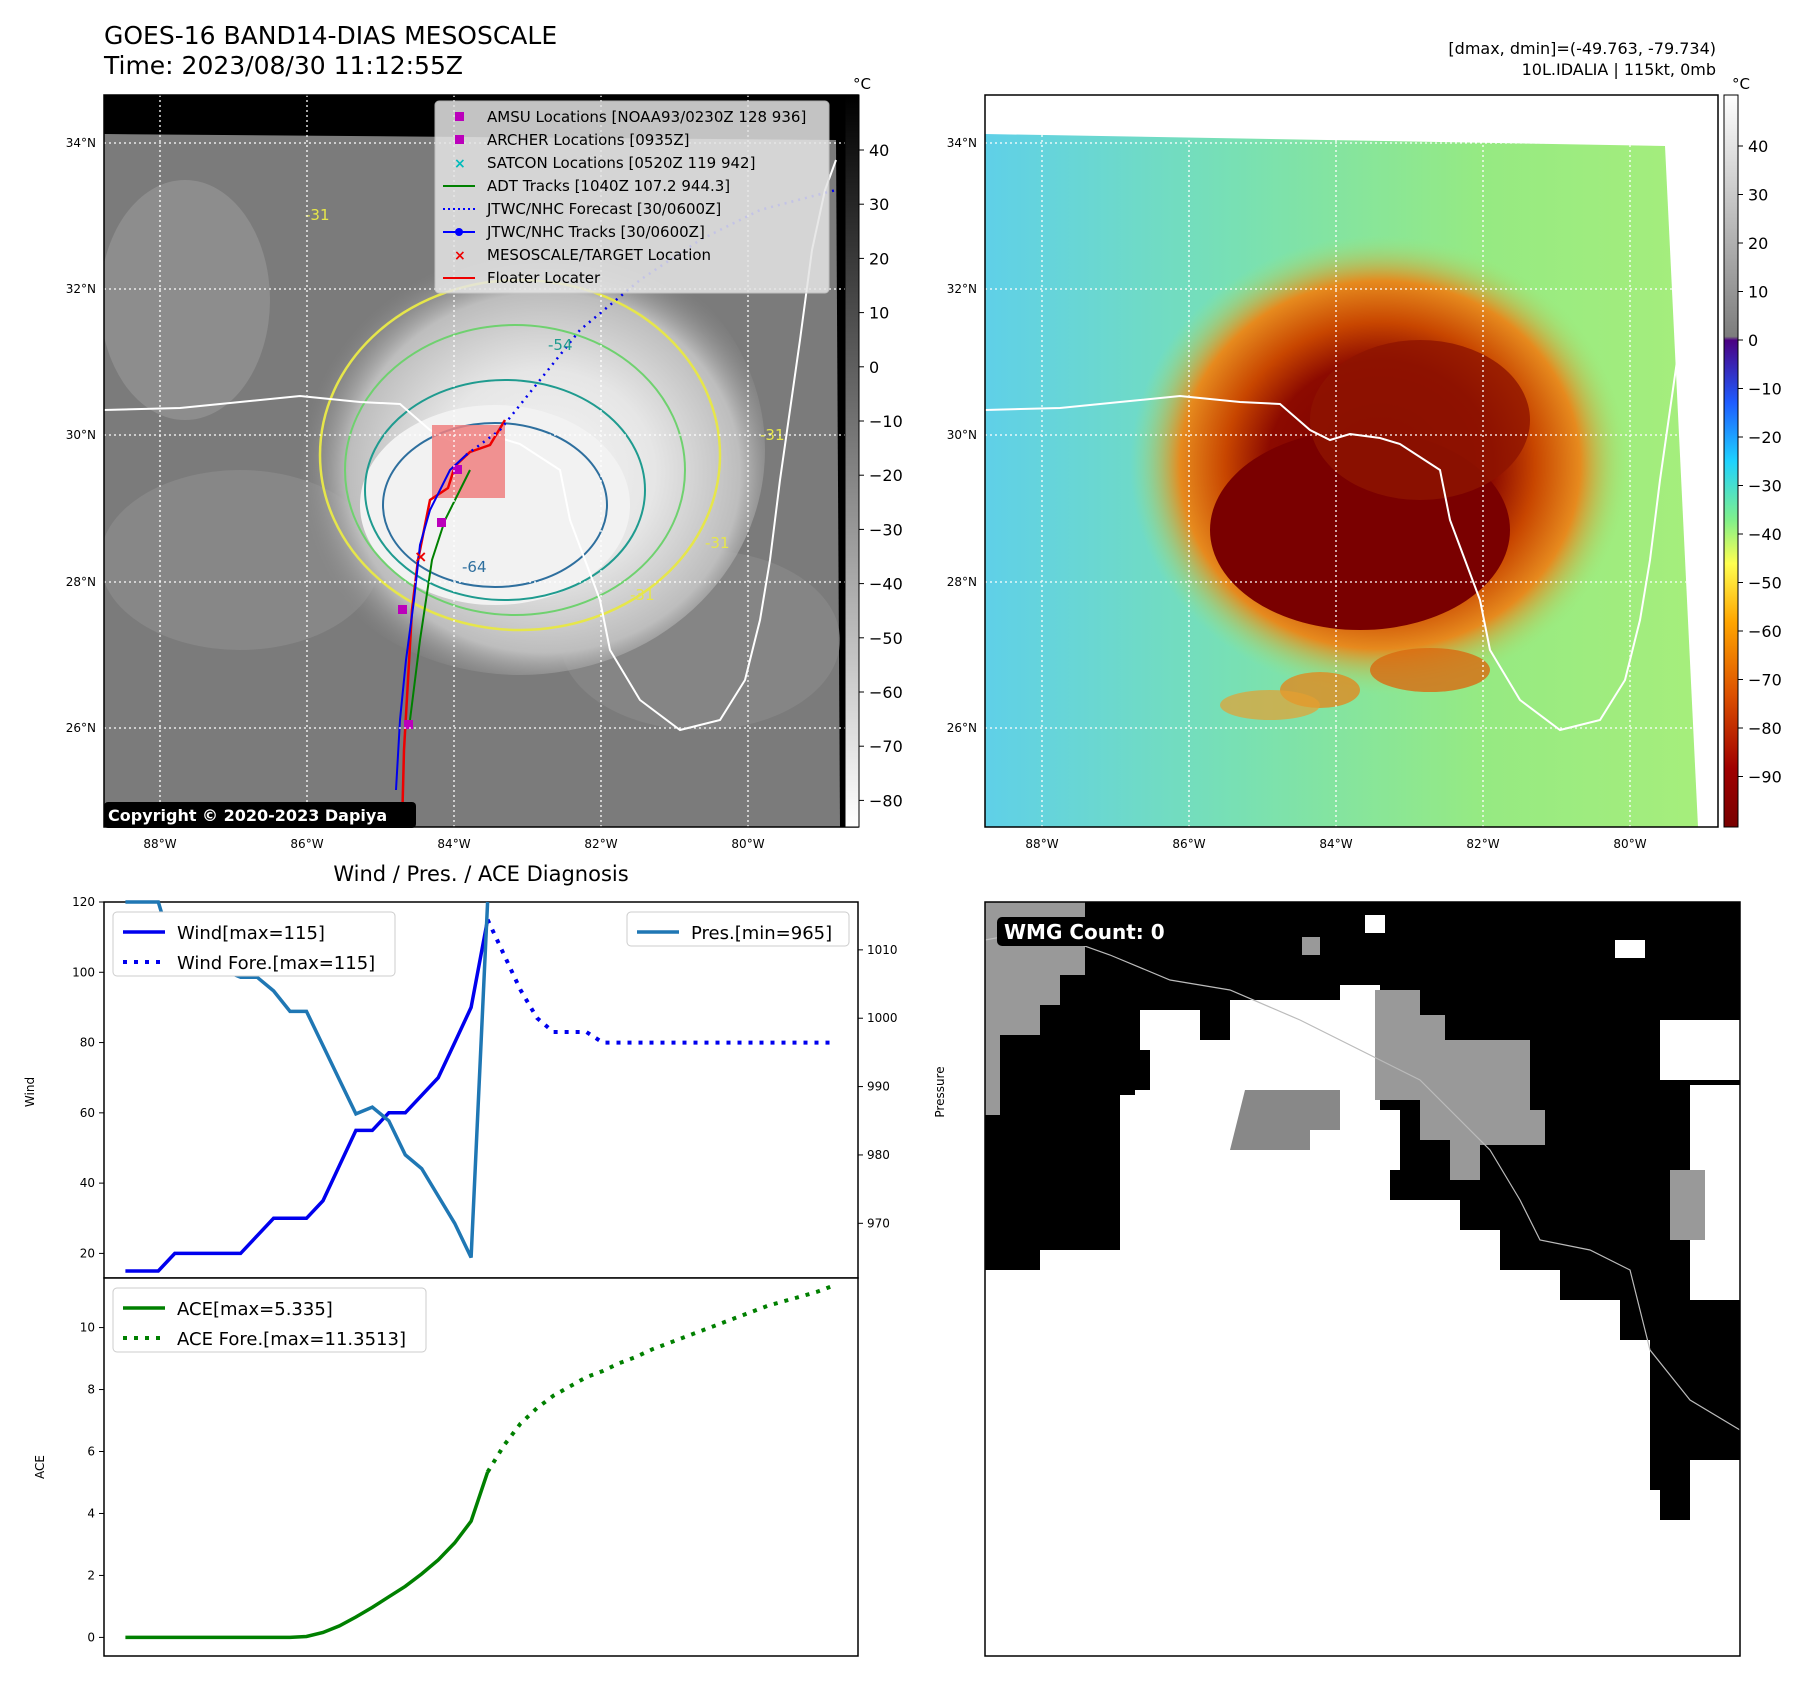 This screenshot has height=1684, width=1797. What do you see at coordinates (87, 1043) in the screenshot?
I see `windChart-ytick-label-2: 80` at bounding box center [87, 1043].